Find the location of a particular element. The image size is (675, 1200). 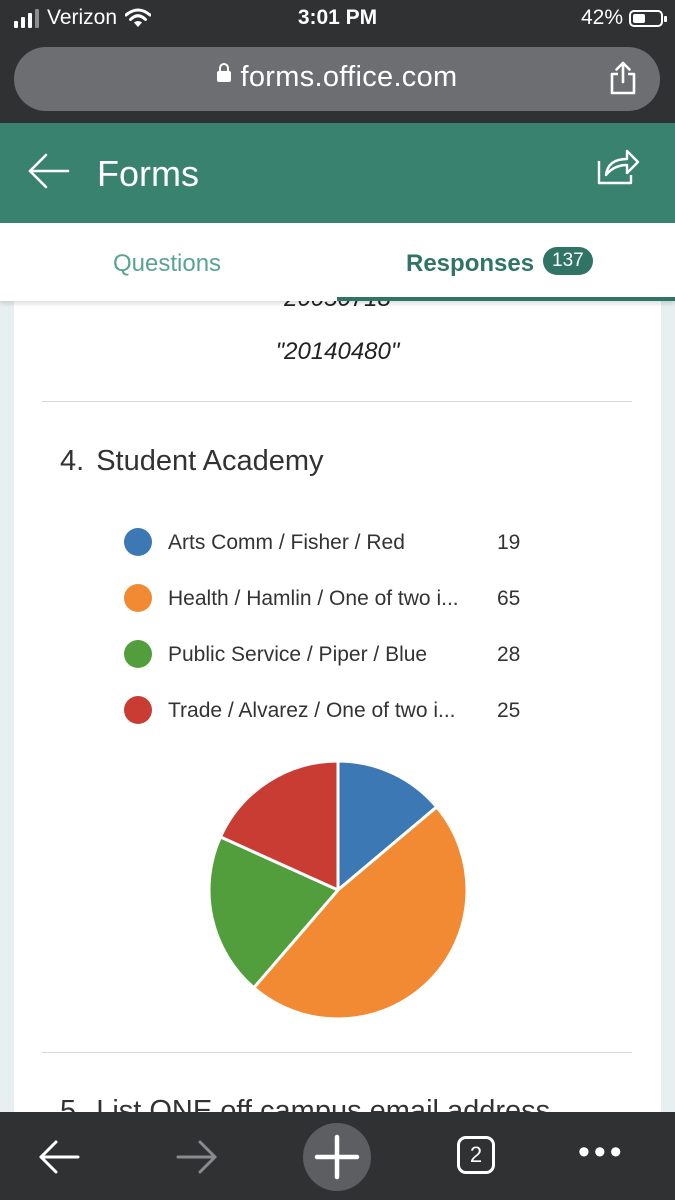

responses-count-badge: 137 is located at coordinates (568, 261).